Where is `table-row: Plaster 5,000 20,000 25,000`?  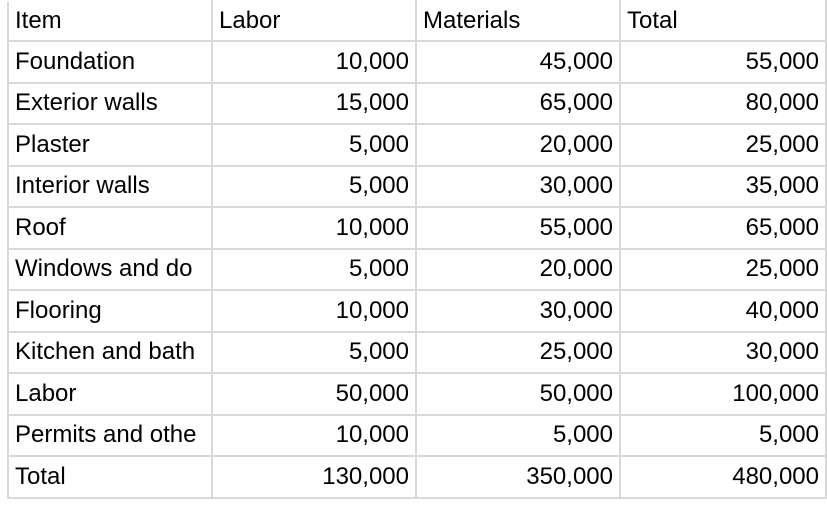
table-row: Plaster 5,000 20,000 25,000 is located at coordinates (417, 145).